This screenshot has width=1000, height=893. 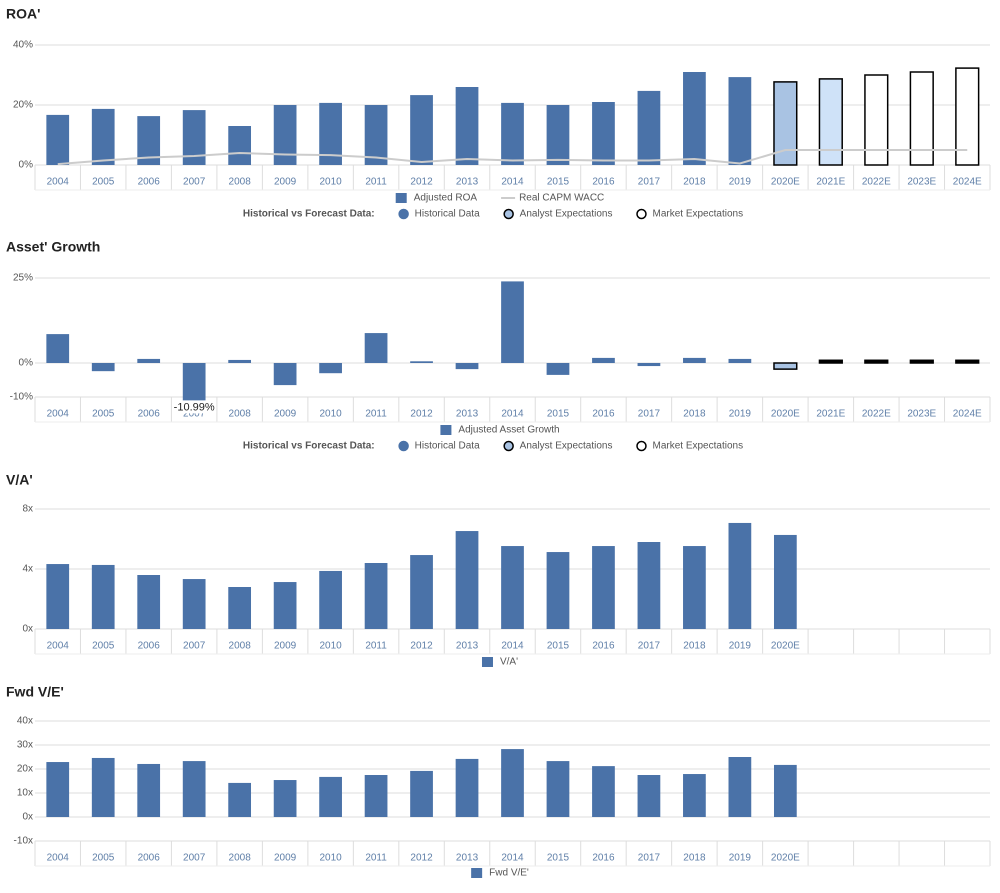 What do you see at coordinates (194, 407) in the screenshot?
I see `data-label-bg` at bounding box center [194, 407].